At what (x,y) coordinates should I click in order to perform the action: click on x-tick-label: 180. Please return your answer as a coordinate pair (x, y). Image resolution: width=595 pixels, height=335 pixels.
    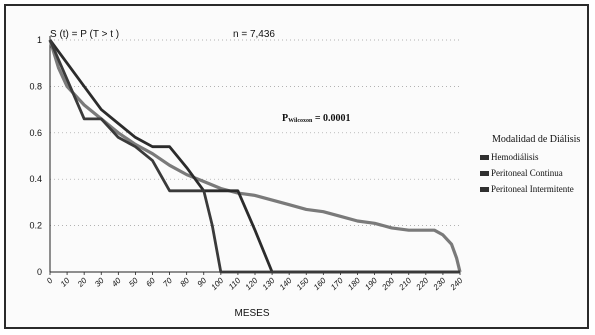
    Looking at the image, I should click on (354, 284).